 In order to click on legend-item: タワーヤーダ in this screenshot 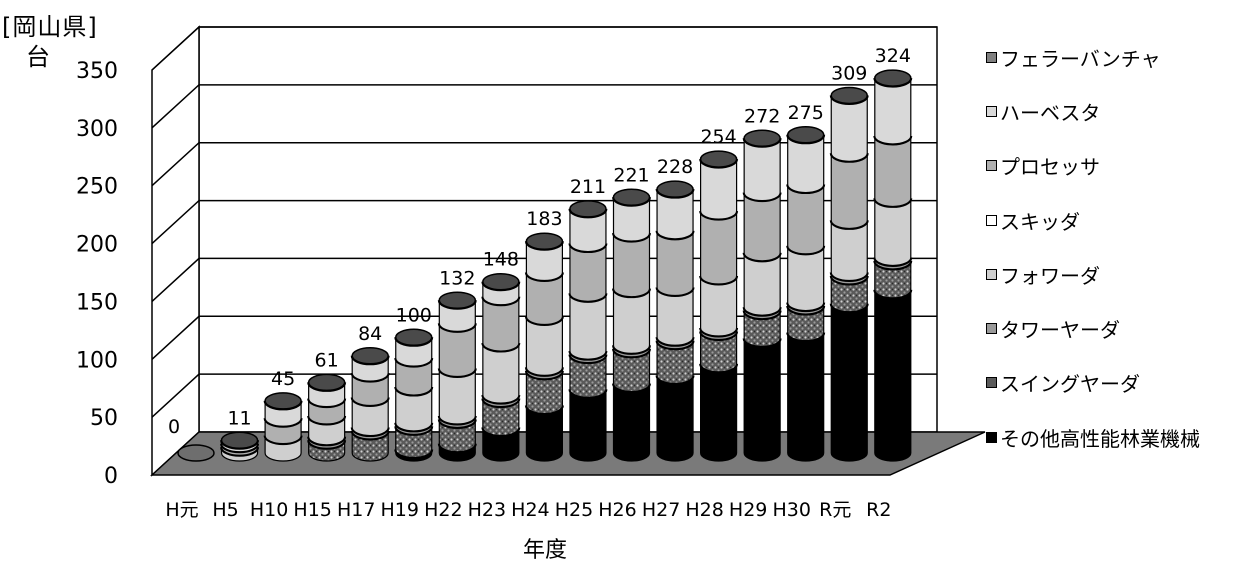, I will do `click(1093, 328)`.